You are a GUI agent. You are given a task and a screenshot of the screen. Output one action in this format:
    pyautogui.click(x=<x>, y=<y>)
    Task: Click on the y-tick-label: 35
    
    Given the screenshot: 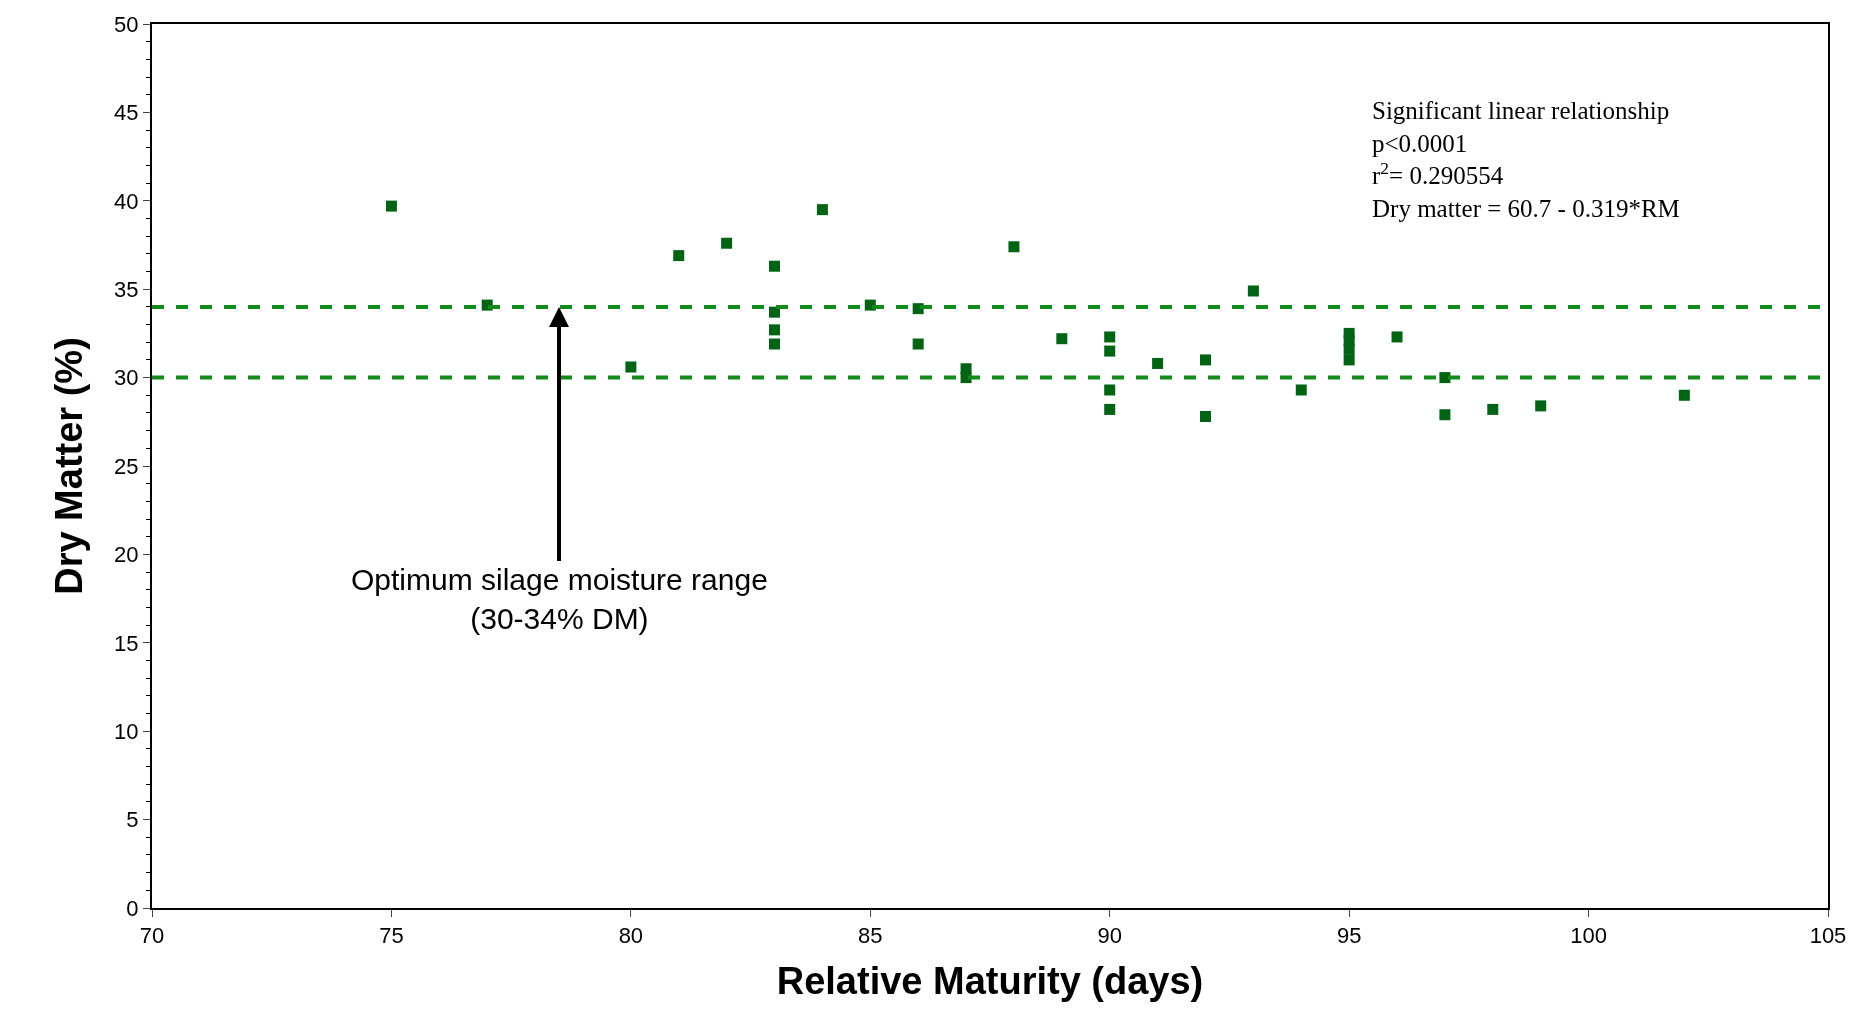 What is the action you would take?
    pyautogui.click(x=126, y=289)
    